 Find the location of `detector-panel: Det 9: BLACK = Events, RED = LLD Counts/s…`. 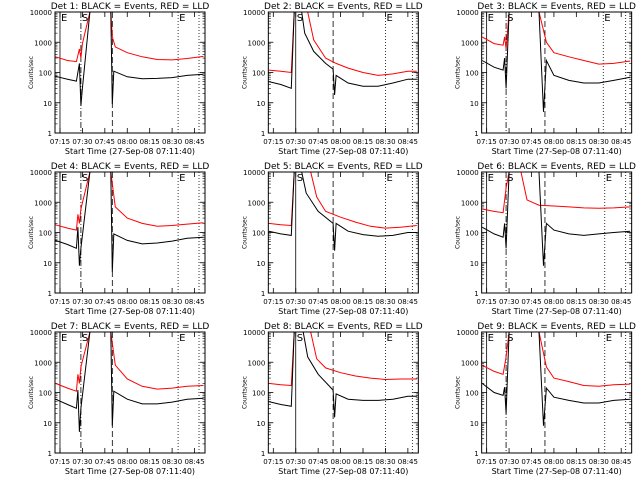

detector-panel: Det 9: BLACK = Events, RED = LLD Counts/s… is located at coordinates (545, 399).